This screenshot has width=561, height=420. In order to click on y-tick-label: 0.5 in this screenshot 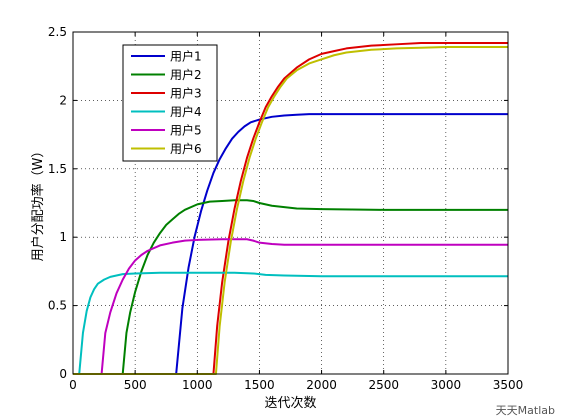, I will do `click(57, 306)`.